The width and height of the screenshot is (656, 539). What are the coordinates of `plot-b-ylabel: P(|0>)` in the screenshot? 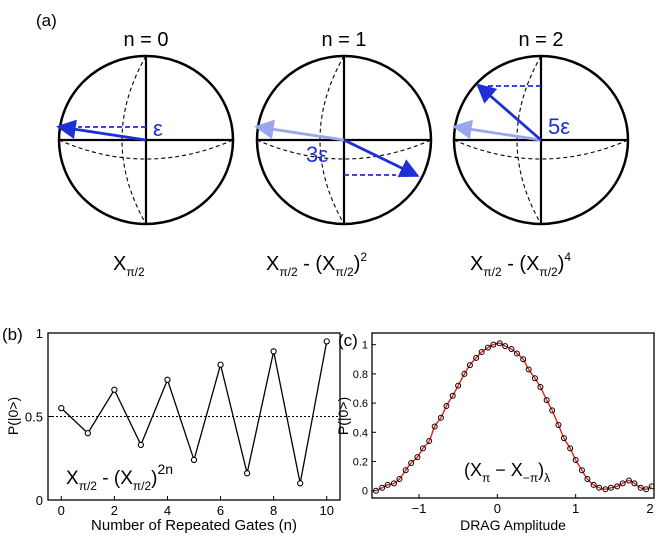 It's located at (13, 416).